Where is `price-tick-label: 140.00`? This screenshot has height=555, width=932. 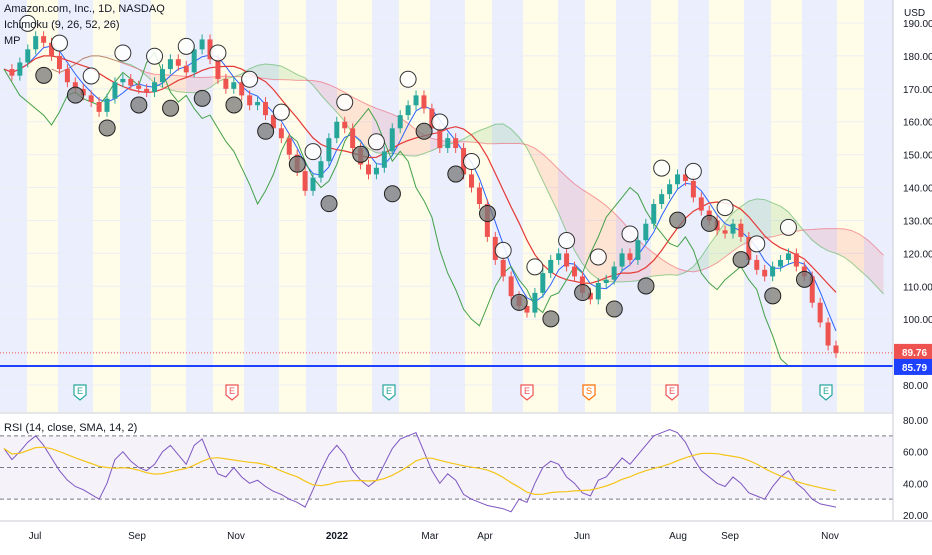
price-tick-label: 140.00 is located at coordinates (917, 189).